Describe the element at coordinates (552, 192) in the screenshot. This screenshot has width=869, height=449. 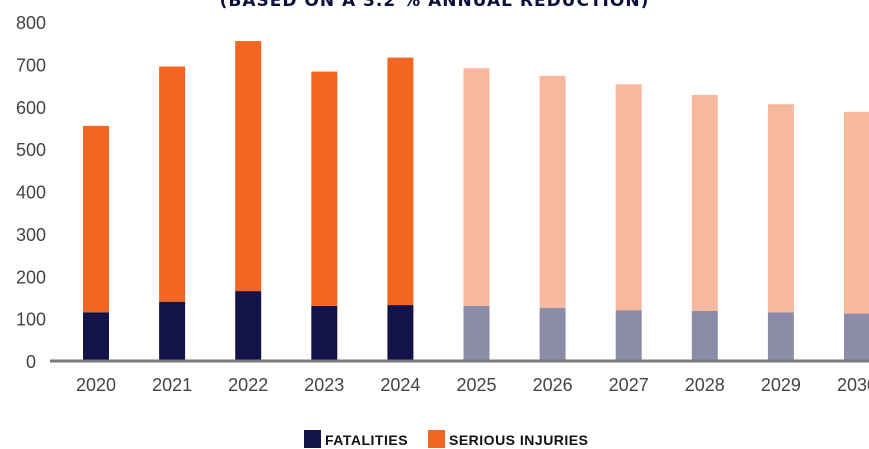
I see `bar-serious-injuries-2026` at that location.